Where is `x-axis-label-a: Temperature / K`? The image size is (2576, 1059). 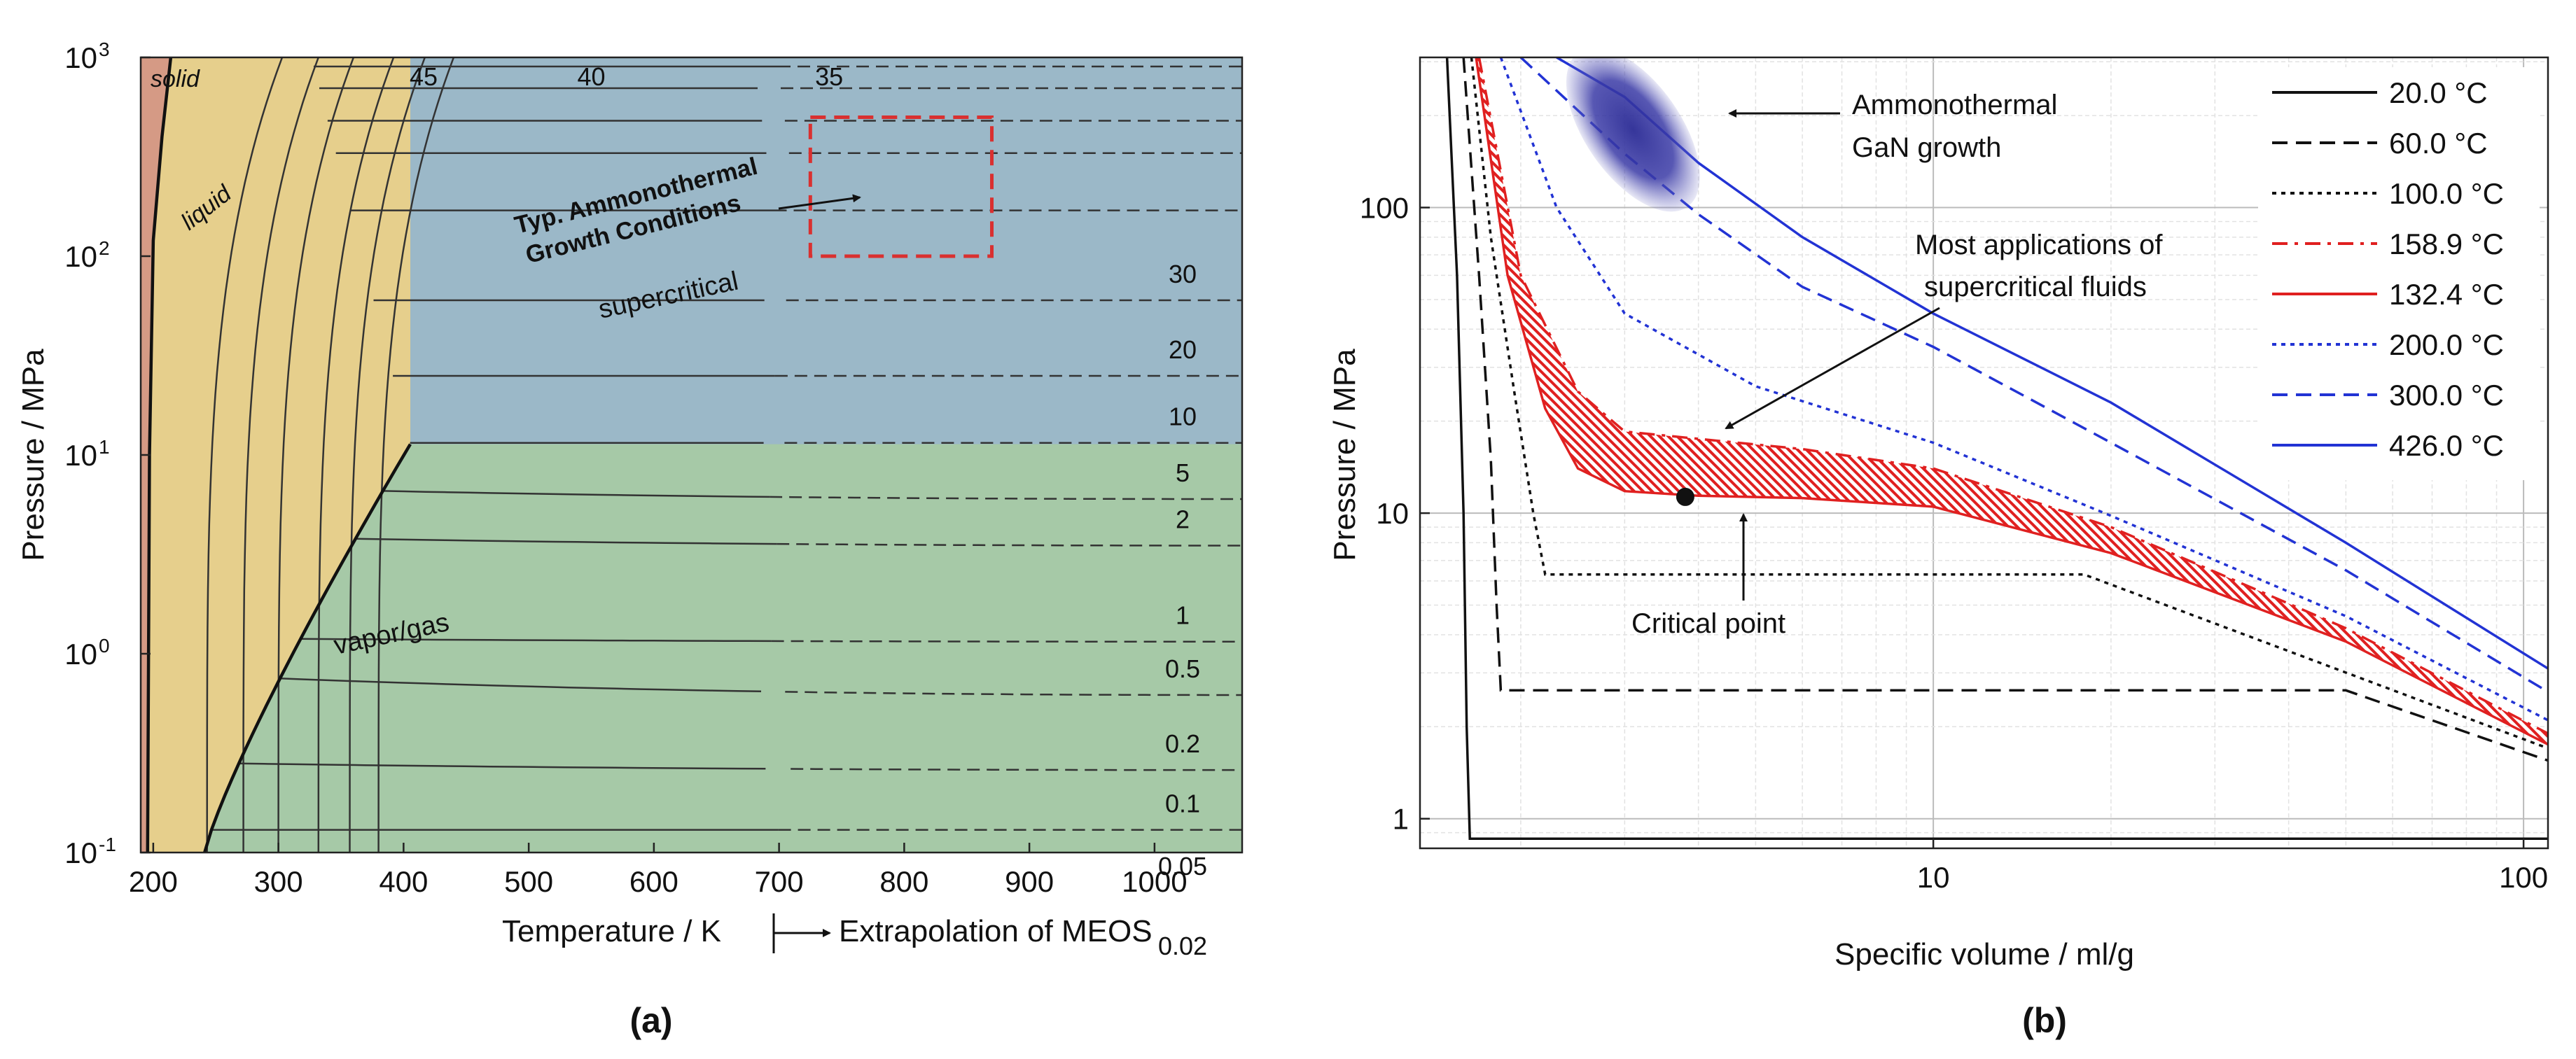 x-axis-label-a: Temperature / K is located at coordinates (611, 931).